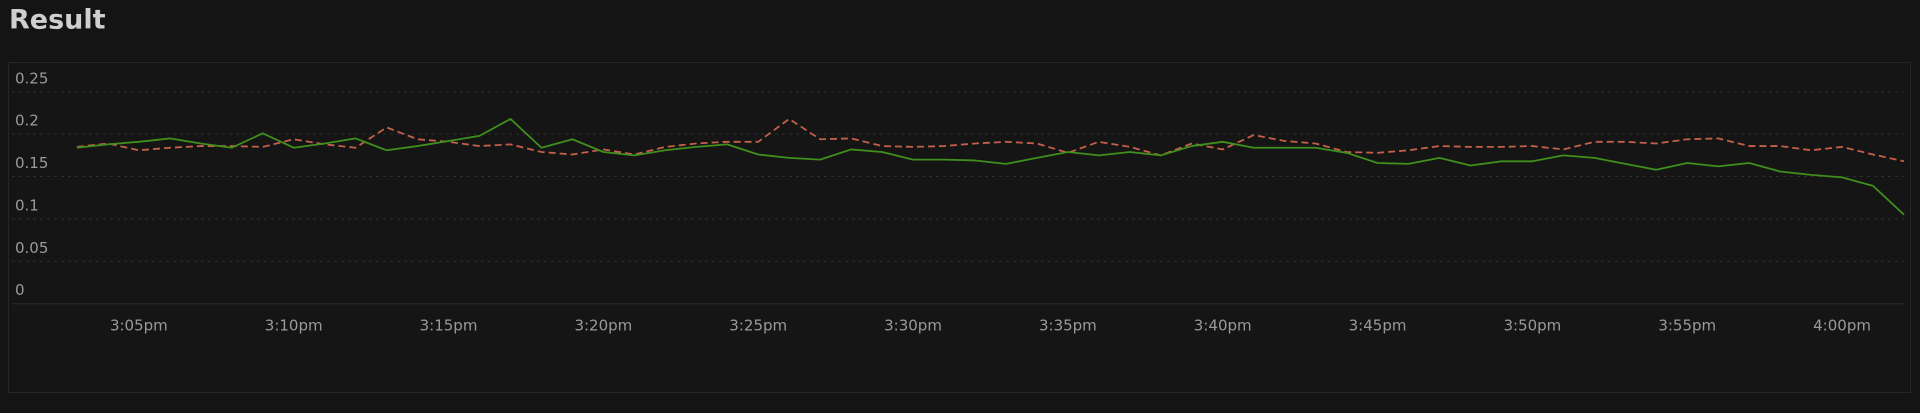  What do you see at coordinates (913, 326) in the screenshot?
I see `x-tick-label: 3:30pm` at bounding box center [913, 326].